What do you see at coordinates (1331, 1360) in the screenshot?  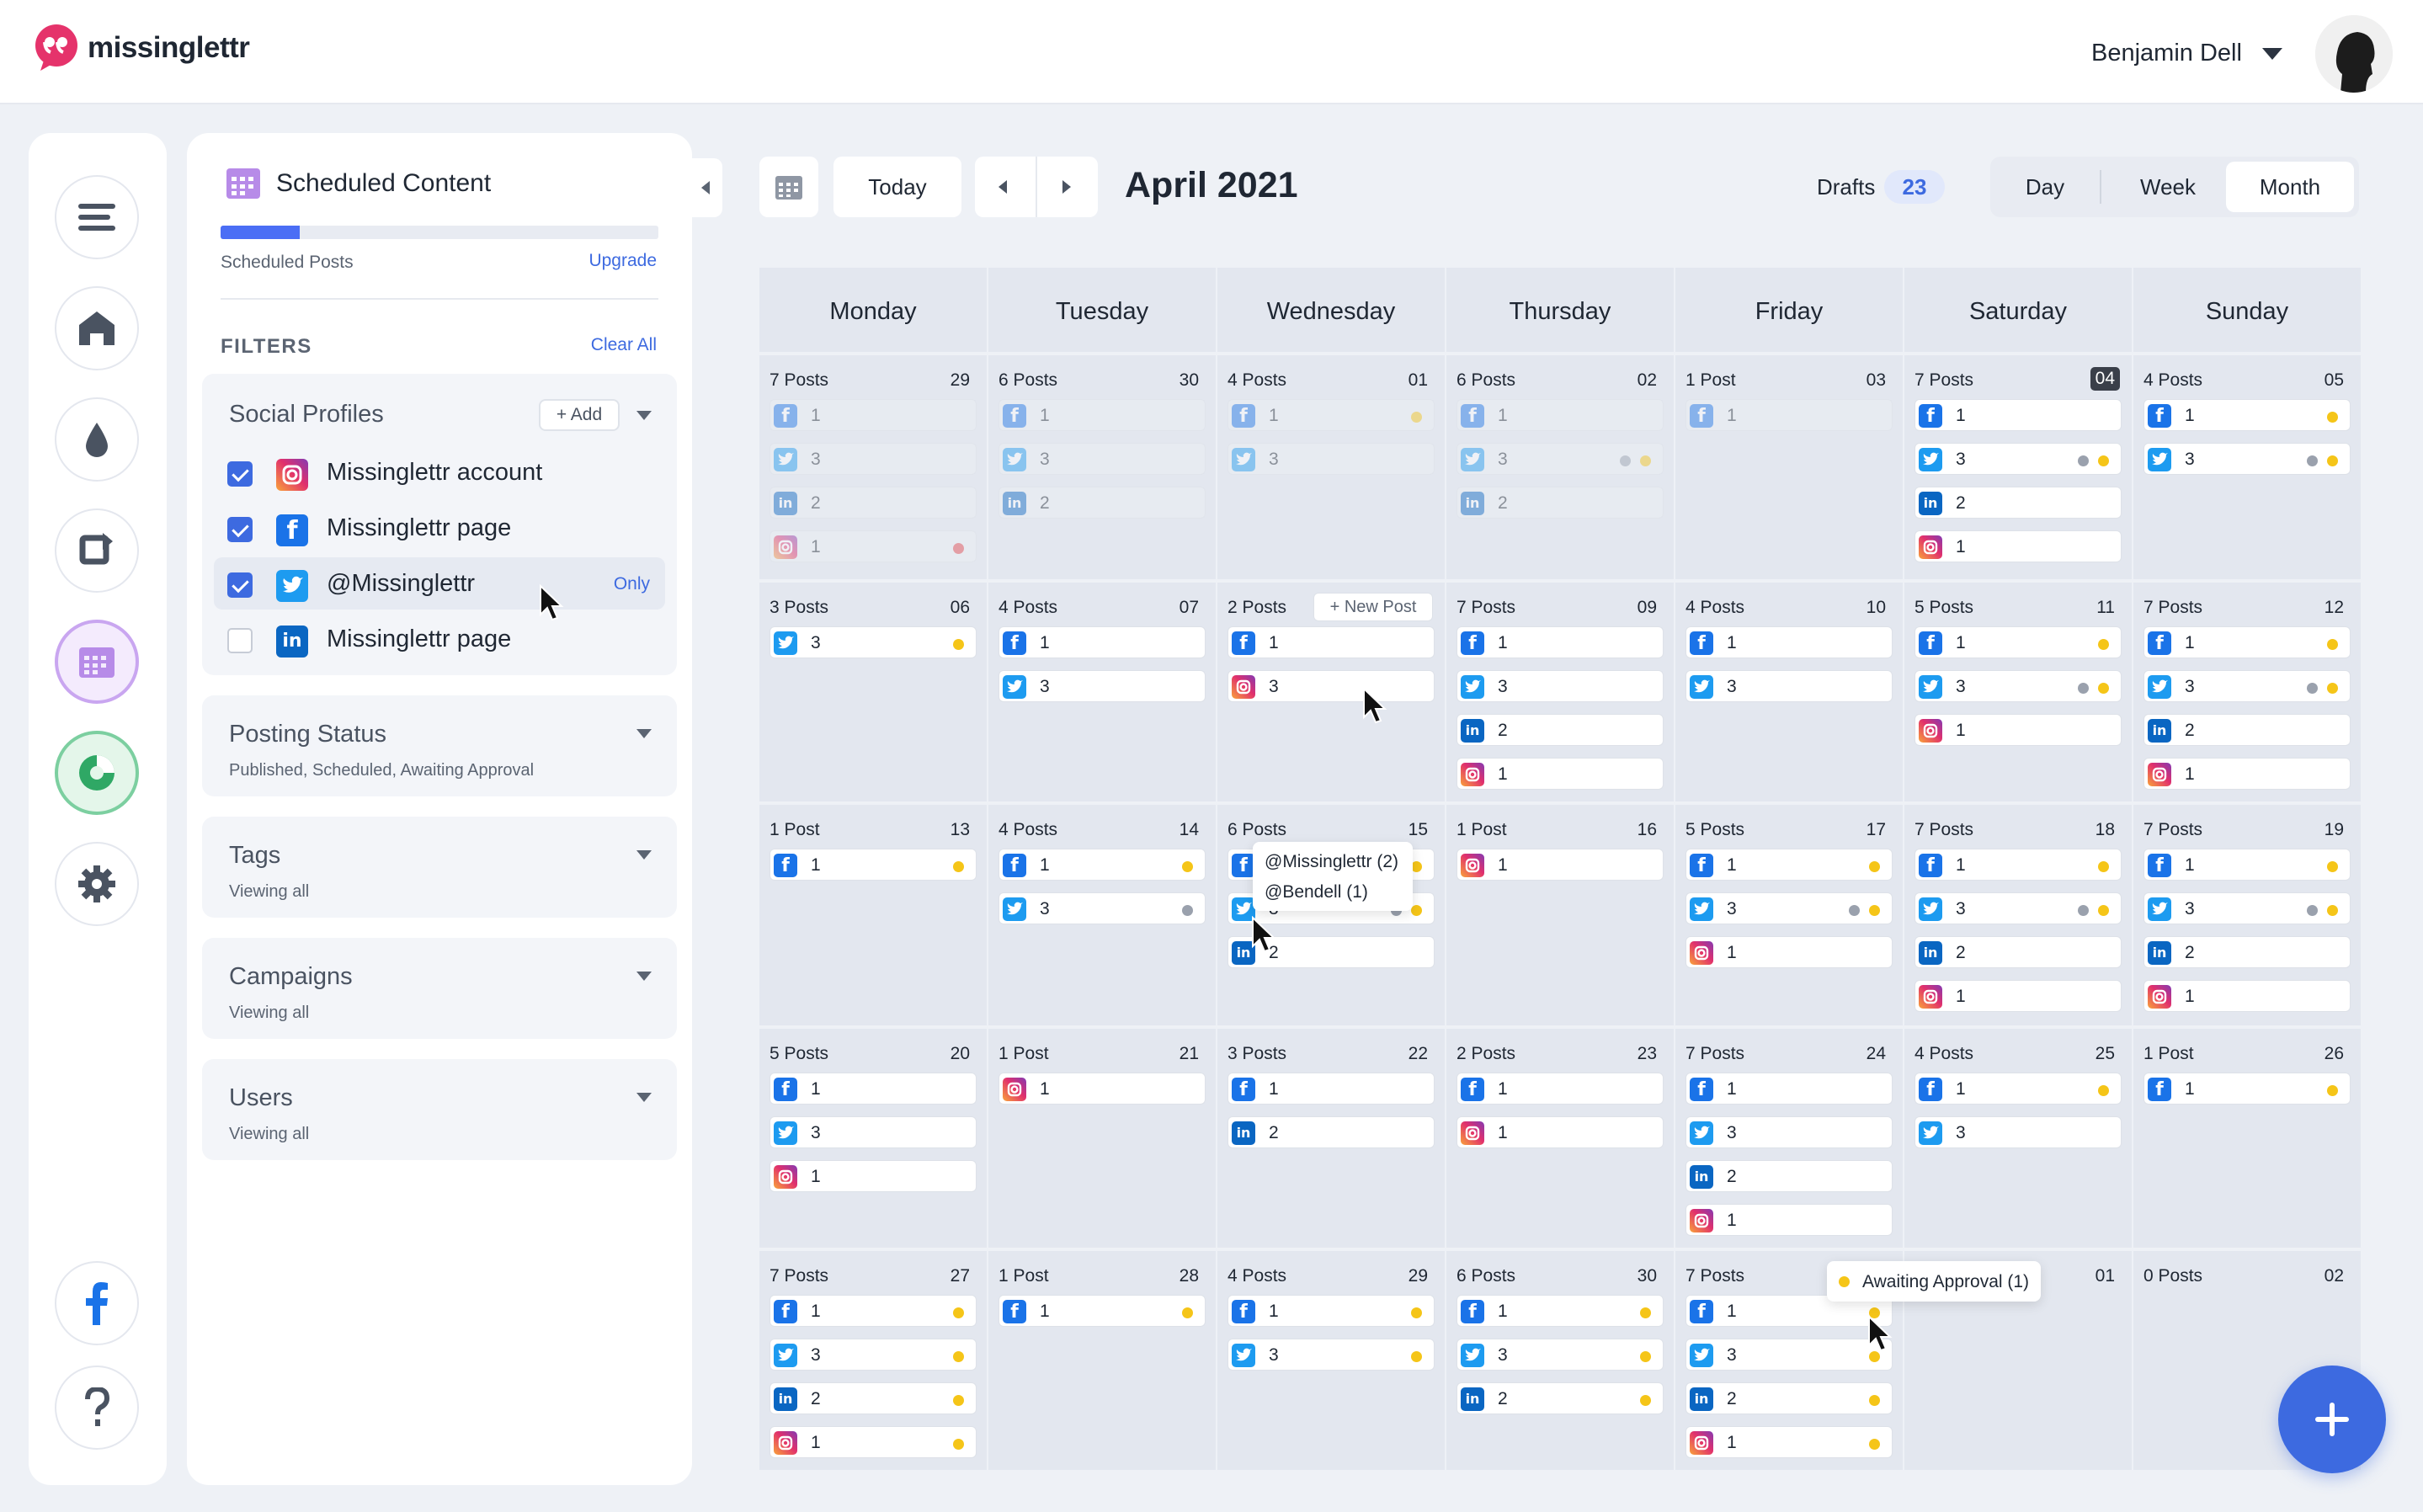 I see `calendar-day-cell: 4 Posts 29 f 1 3` at bounding box center [1331, 1360].